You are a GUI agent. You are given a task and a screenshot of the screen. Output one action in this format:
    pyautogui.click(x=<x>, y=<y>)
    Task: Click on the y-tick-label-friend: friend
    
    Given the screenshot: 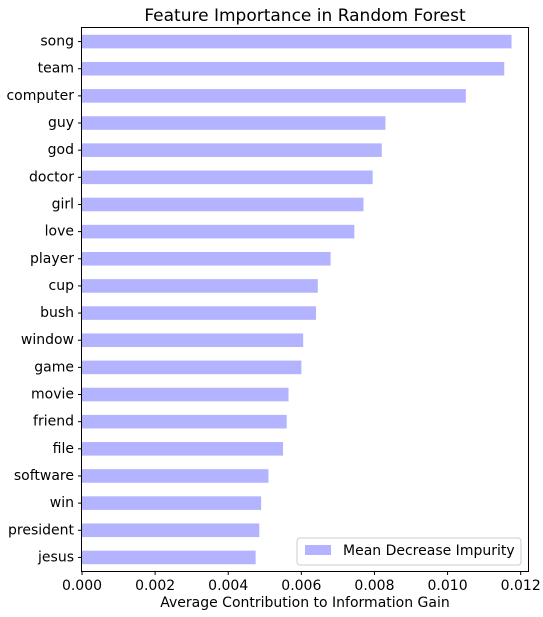 What is the action you would take?
    pyautogui.click(x=53, y=422)
    